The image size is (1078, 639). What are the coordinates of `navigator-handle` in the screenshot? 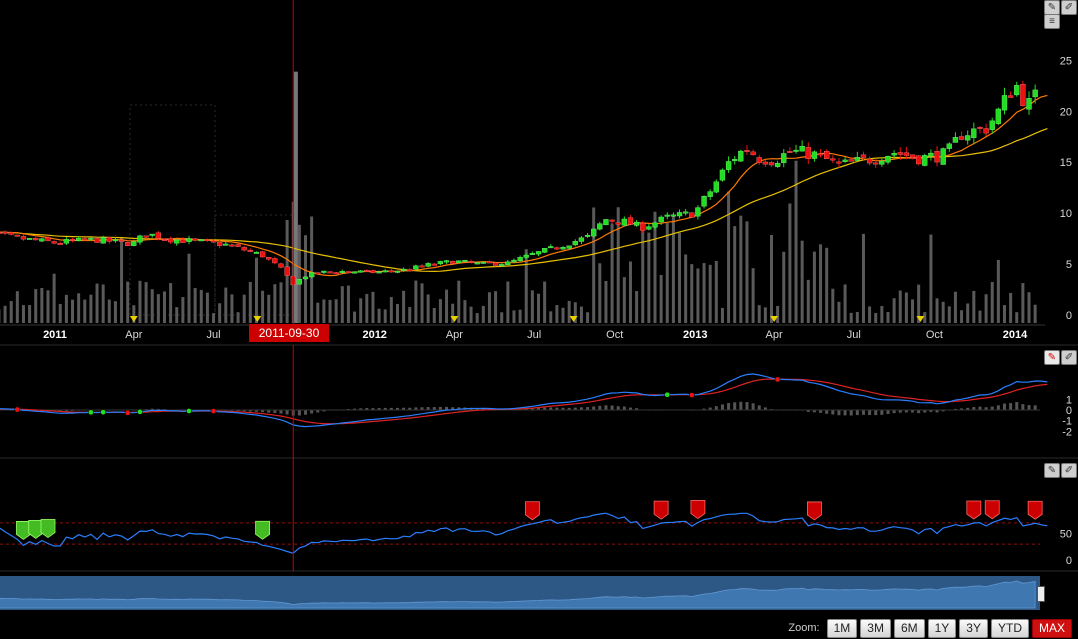 It's located at (1041, 594).